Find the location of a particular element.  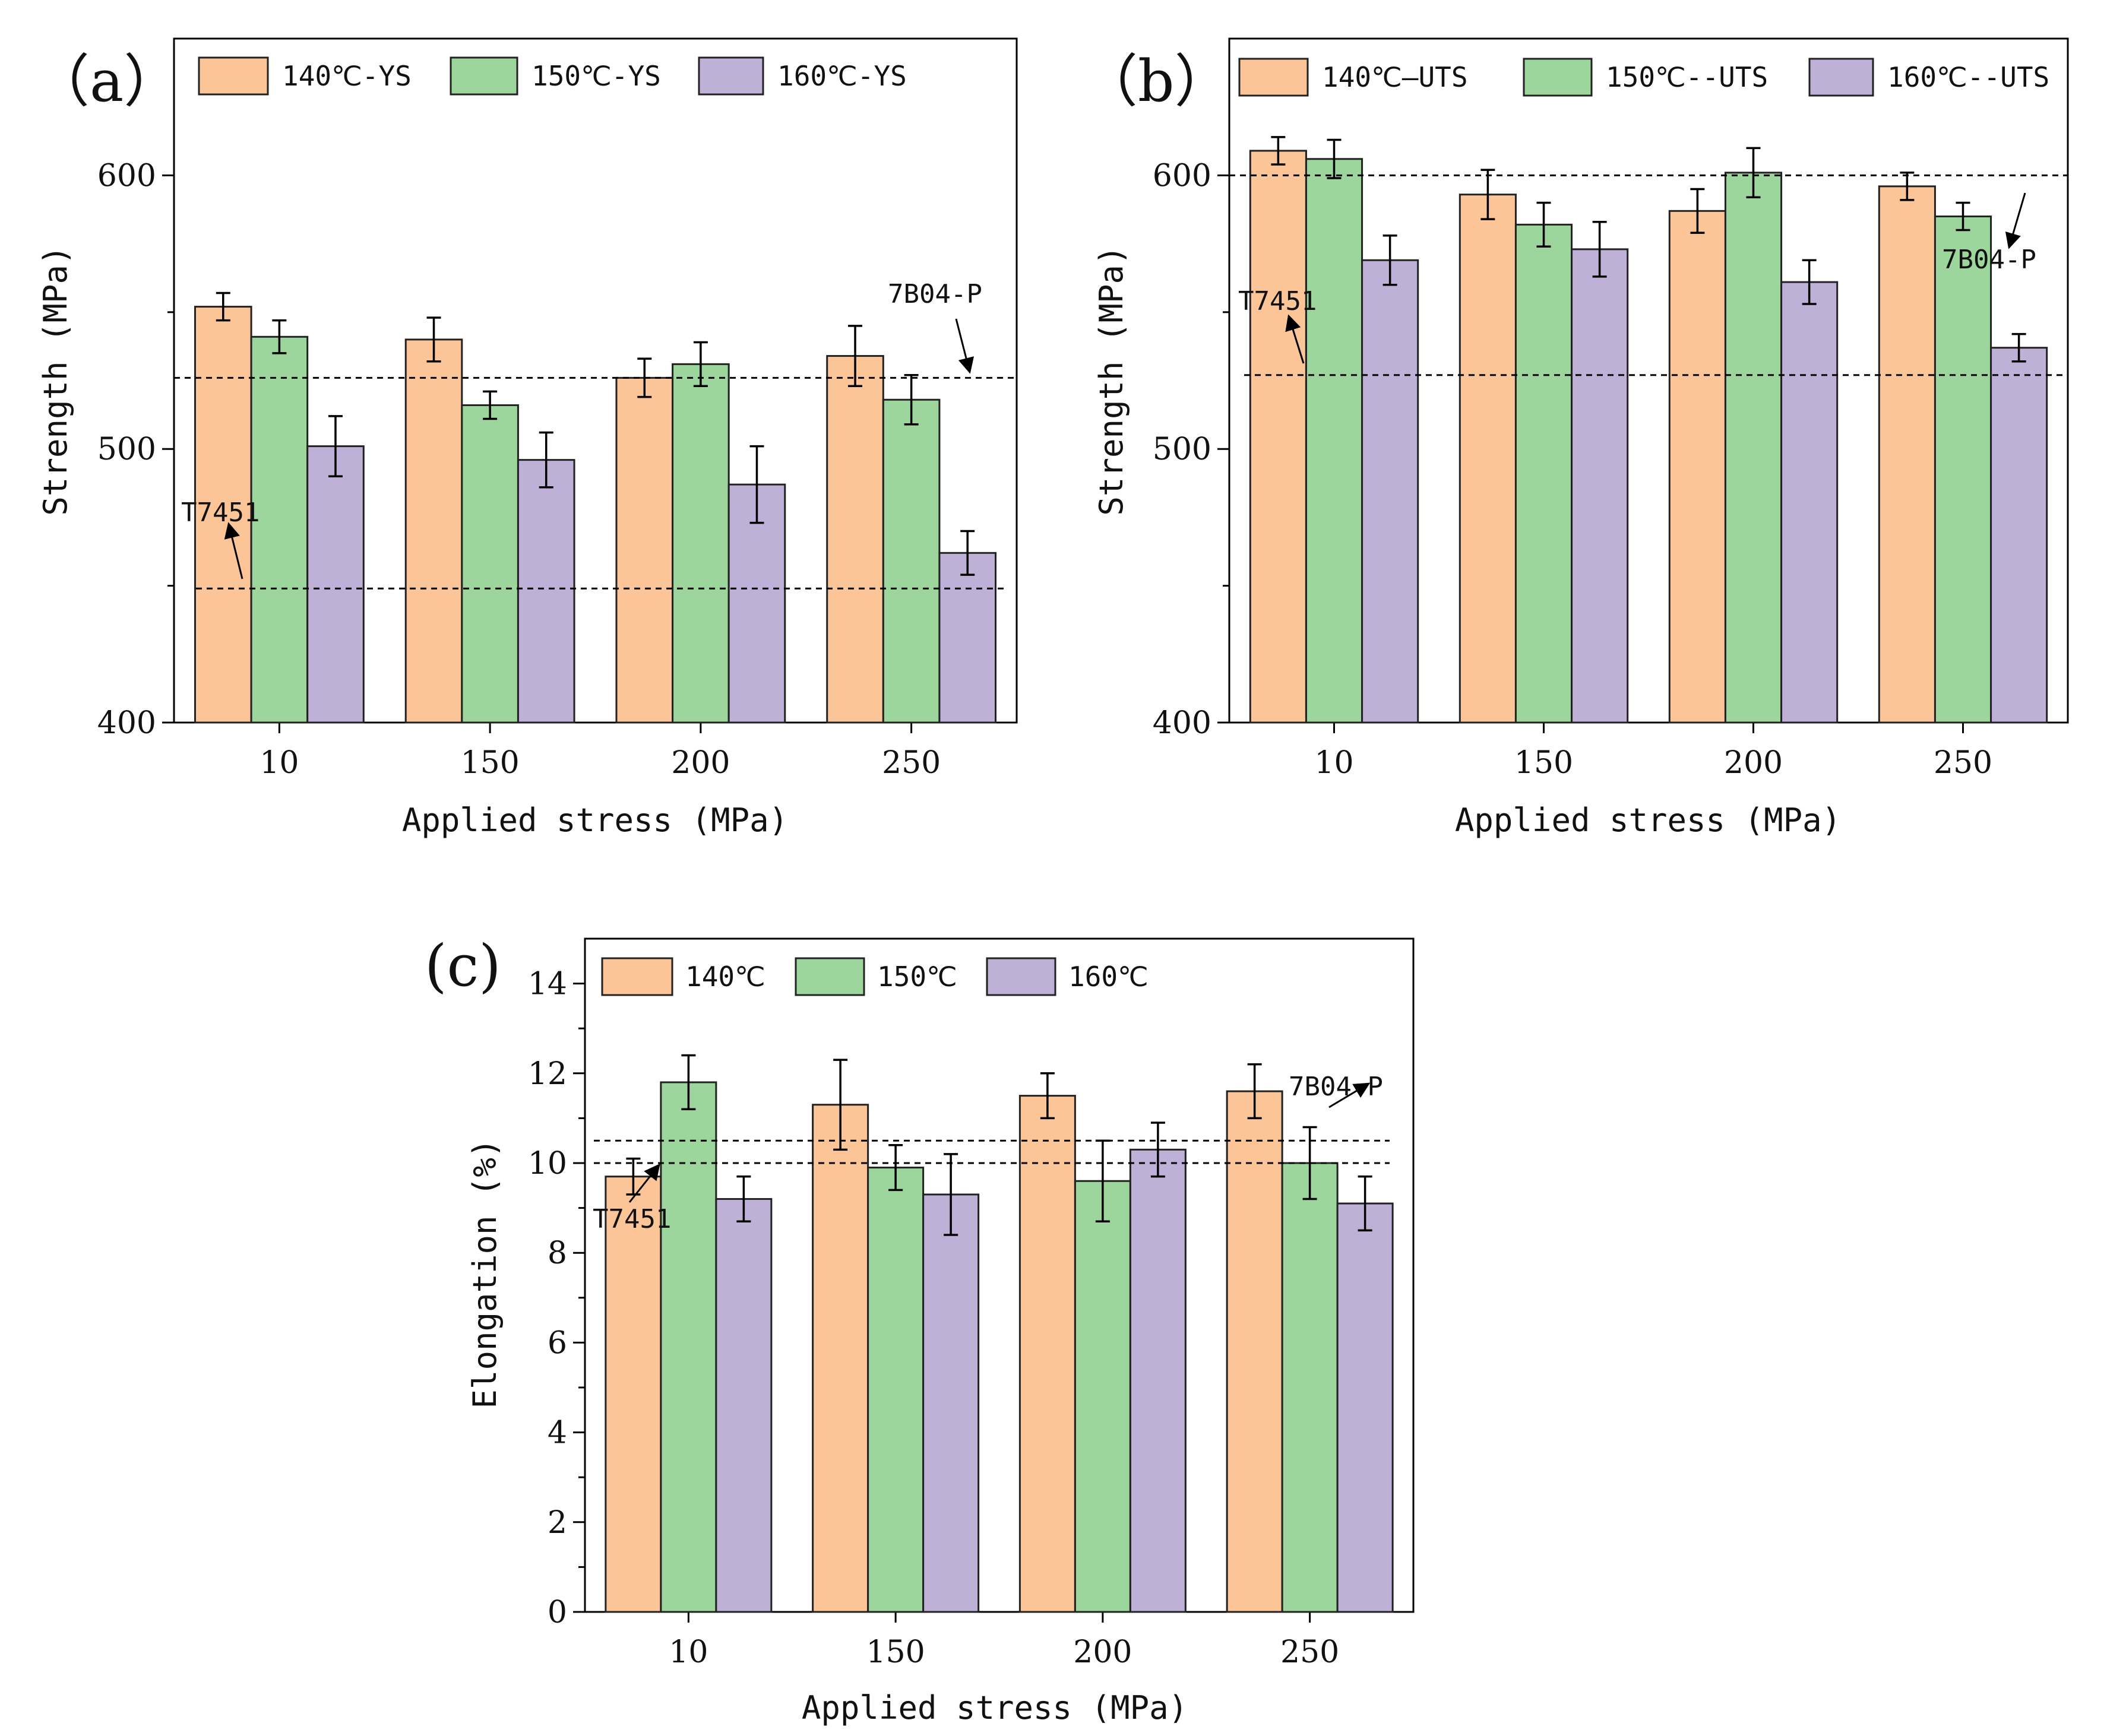

bar-160℃-YS-250 is located at coordinates (967, 638).